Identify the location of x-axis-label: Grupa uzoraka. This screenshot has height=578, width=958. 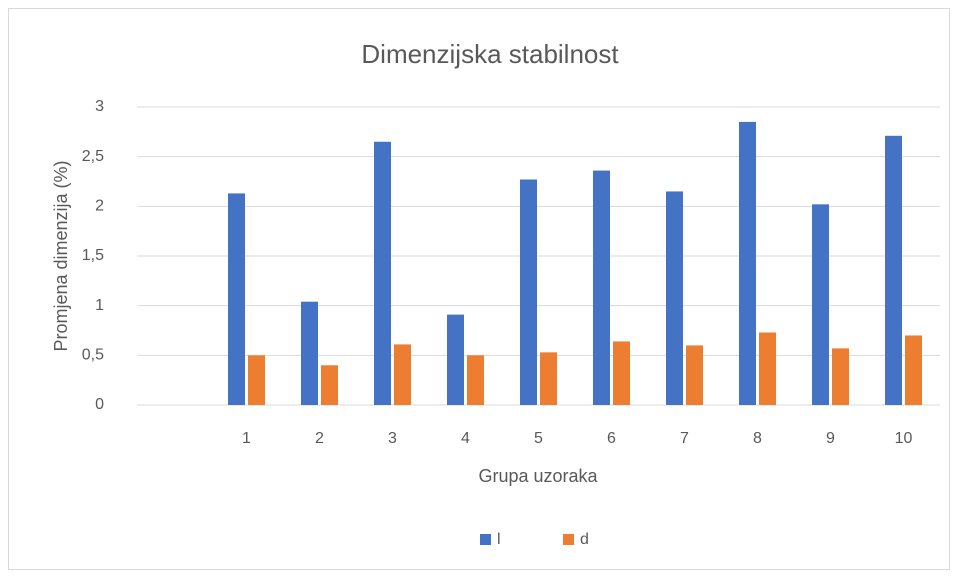
(538, 476).